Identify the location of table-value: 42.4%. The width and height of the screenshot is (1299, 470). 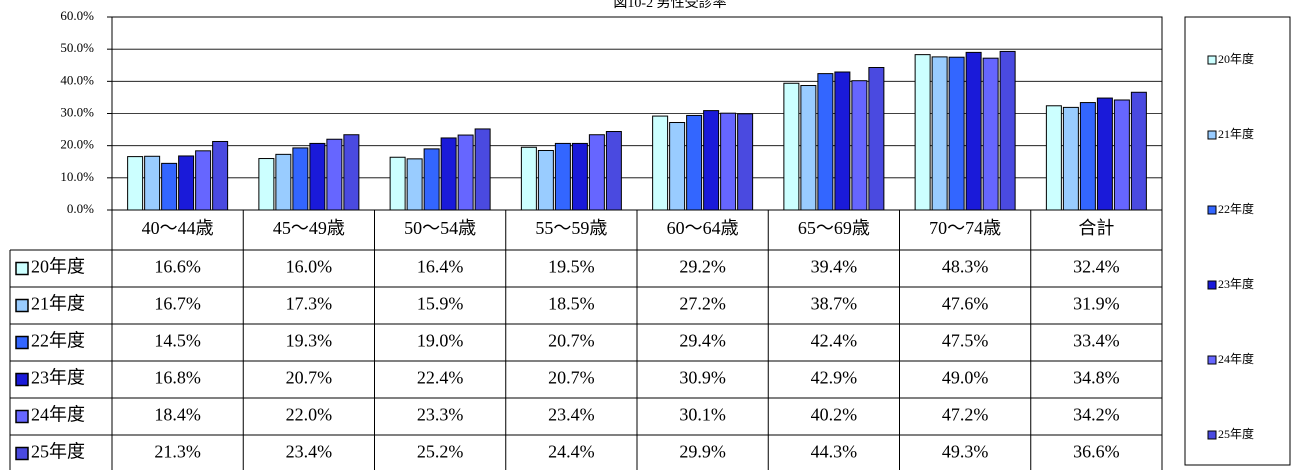
(834, 341).